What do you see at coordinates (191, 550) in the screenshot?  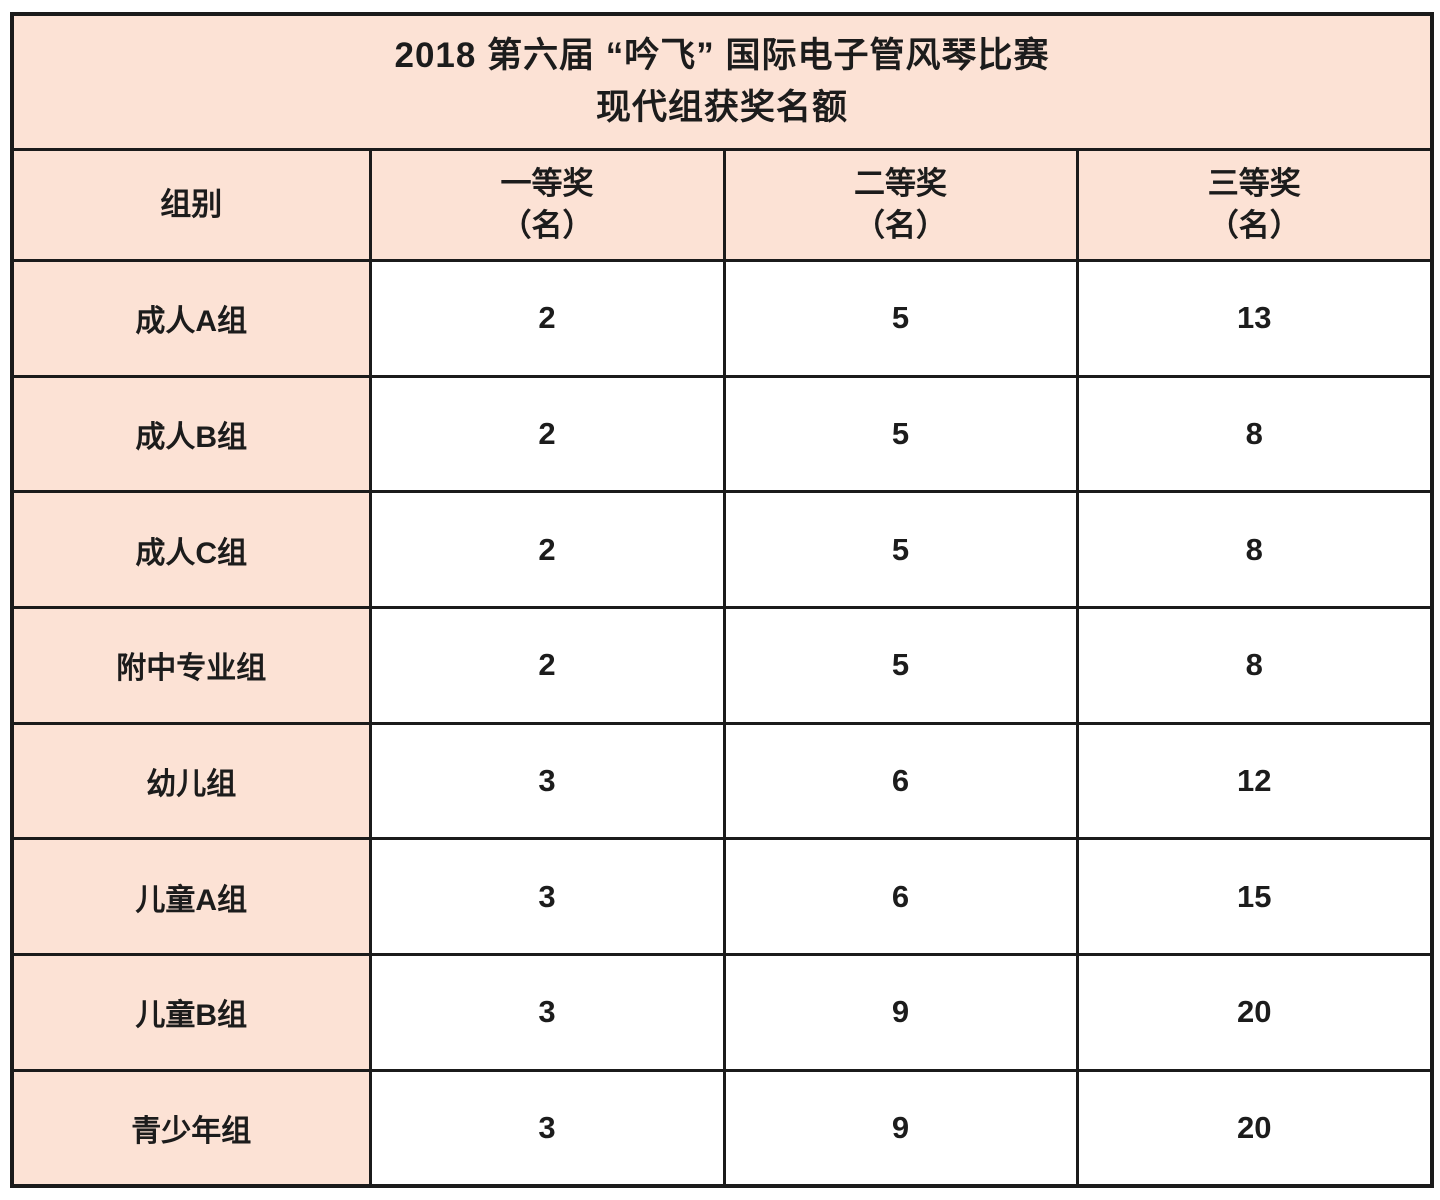 I see `group-cell: 成人C组` at bounding box center [191, 550].